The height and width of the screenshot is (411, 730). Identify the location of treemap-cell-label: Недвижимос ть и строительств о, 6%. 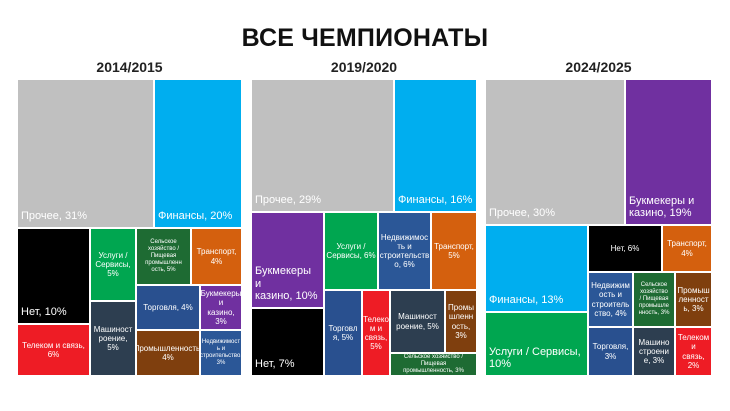
(404, 251).